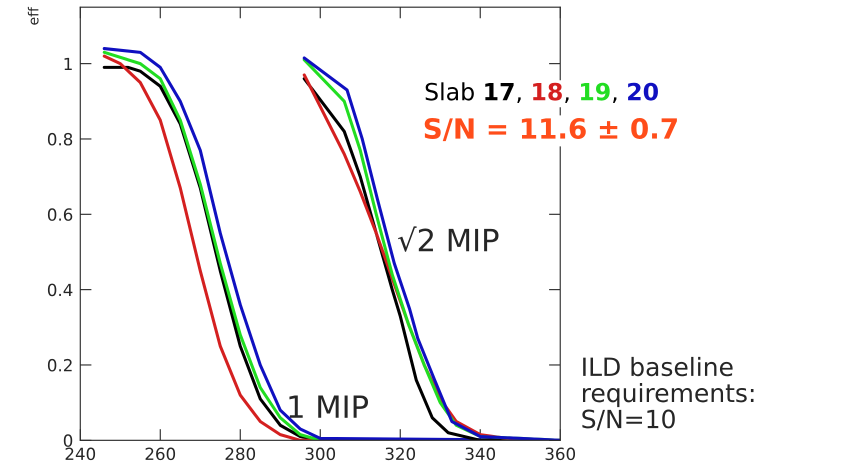 The image size is (854, 476). What do you see at coordinates (60, 290) in the screenshot?
I see `y-tick-label: 0.4` at bounding box center [60, 290].